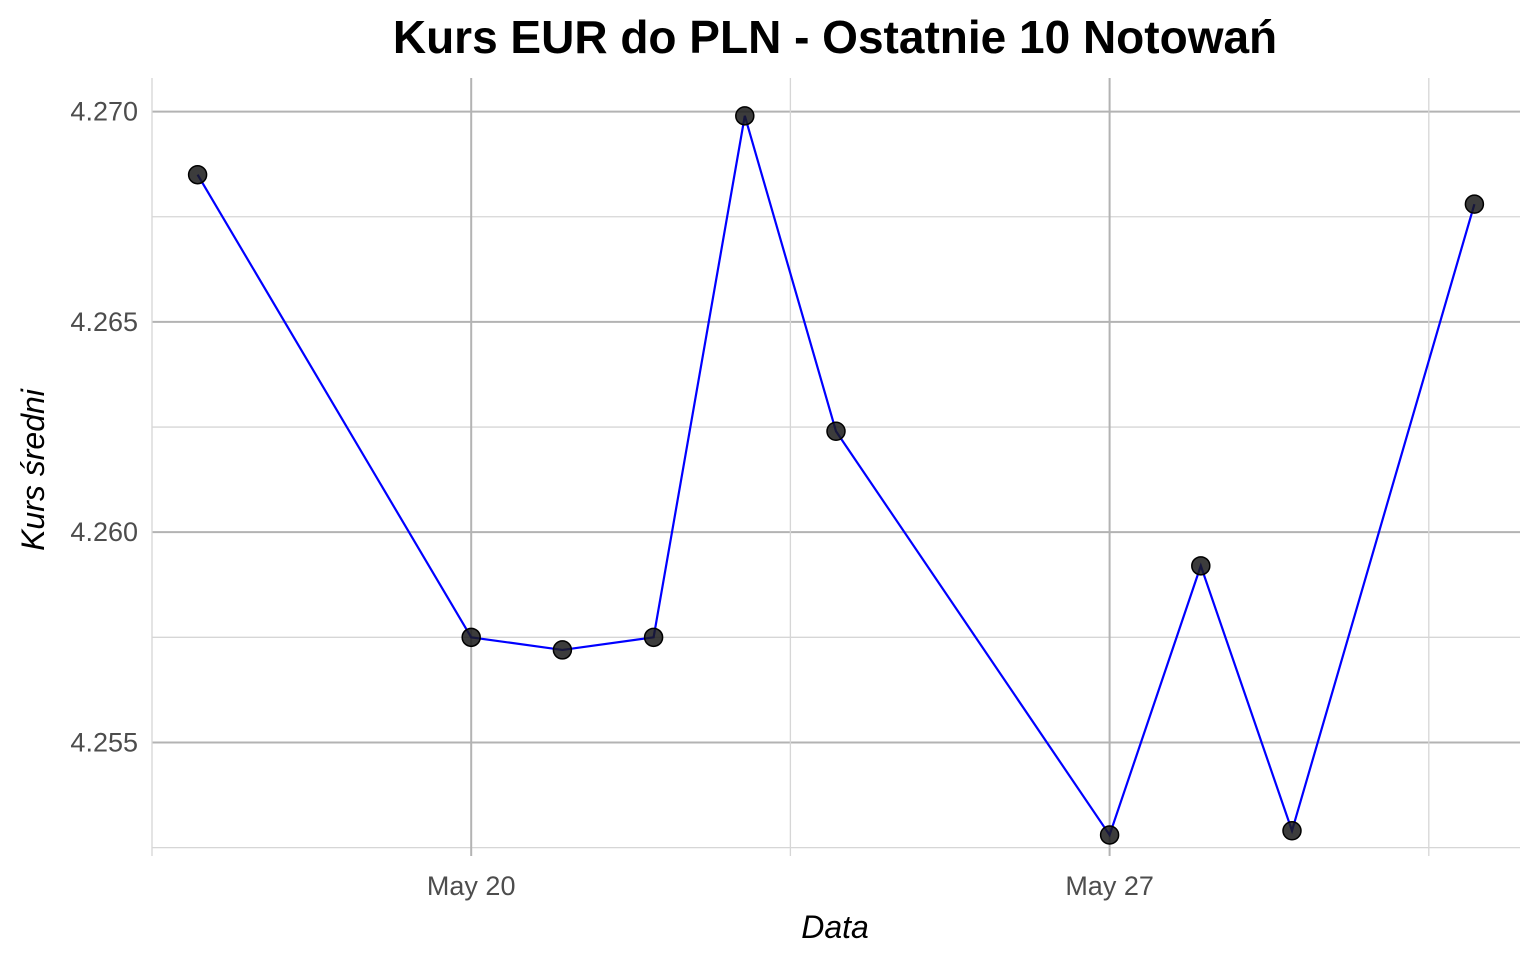  I want to click on y-axis-title: Kurs średni, so click(33, 469).